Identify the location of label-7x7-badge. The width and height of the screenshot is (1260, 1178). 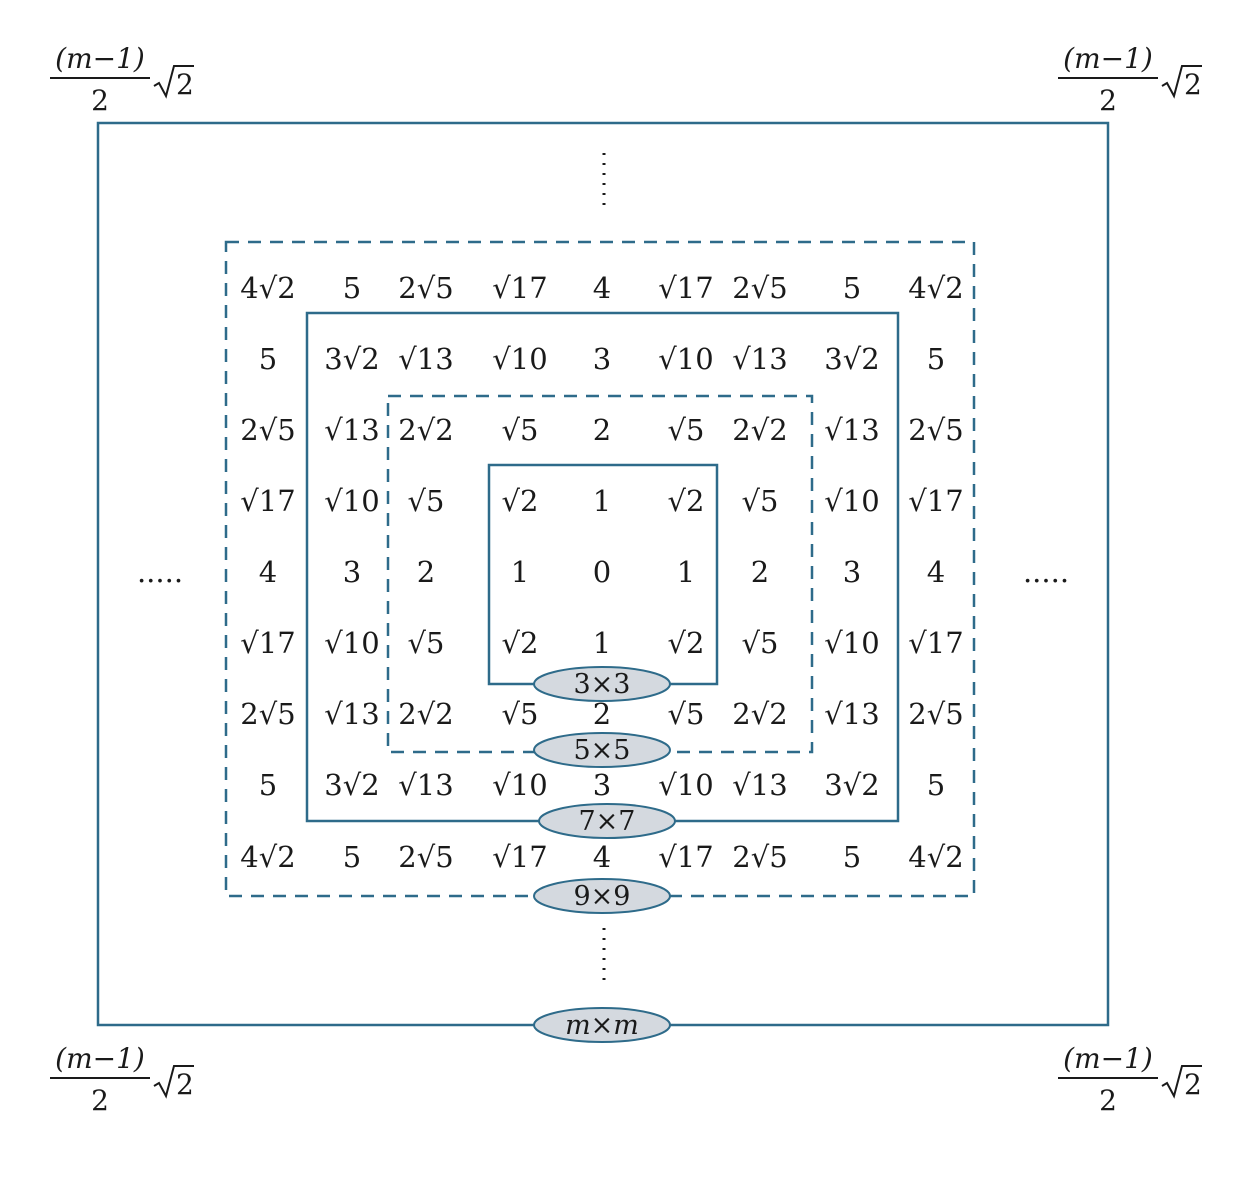
(607, 821).